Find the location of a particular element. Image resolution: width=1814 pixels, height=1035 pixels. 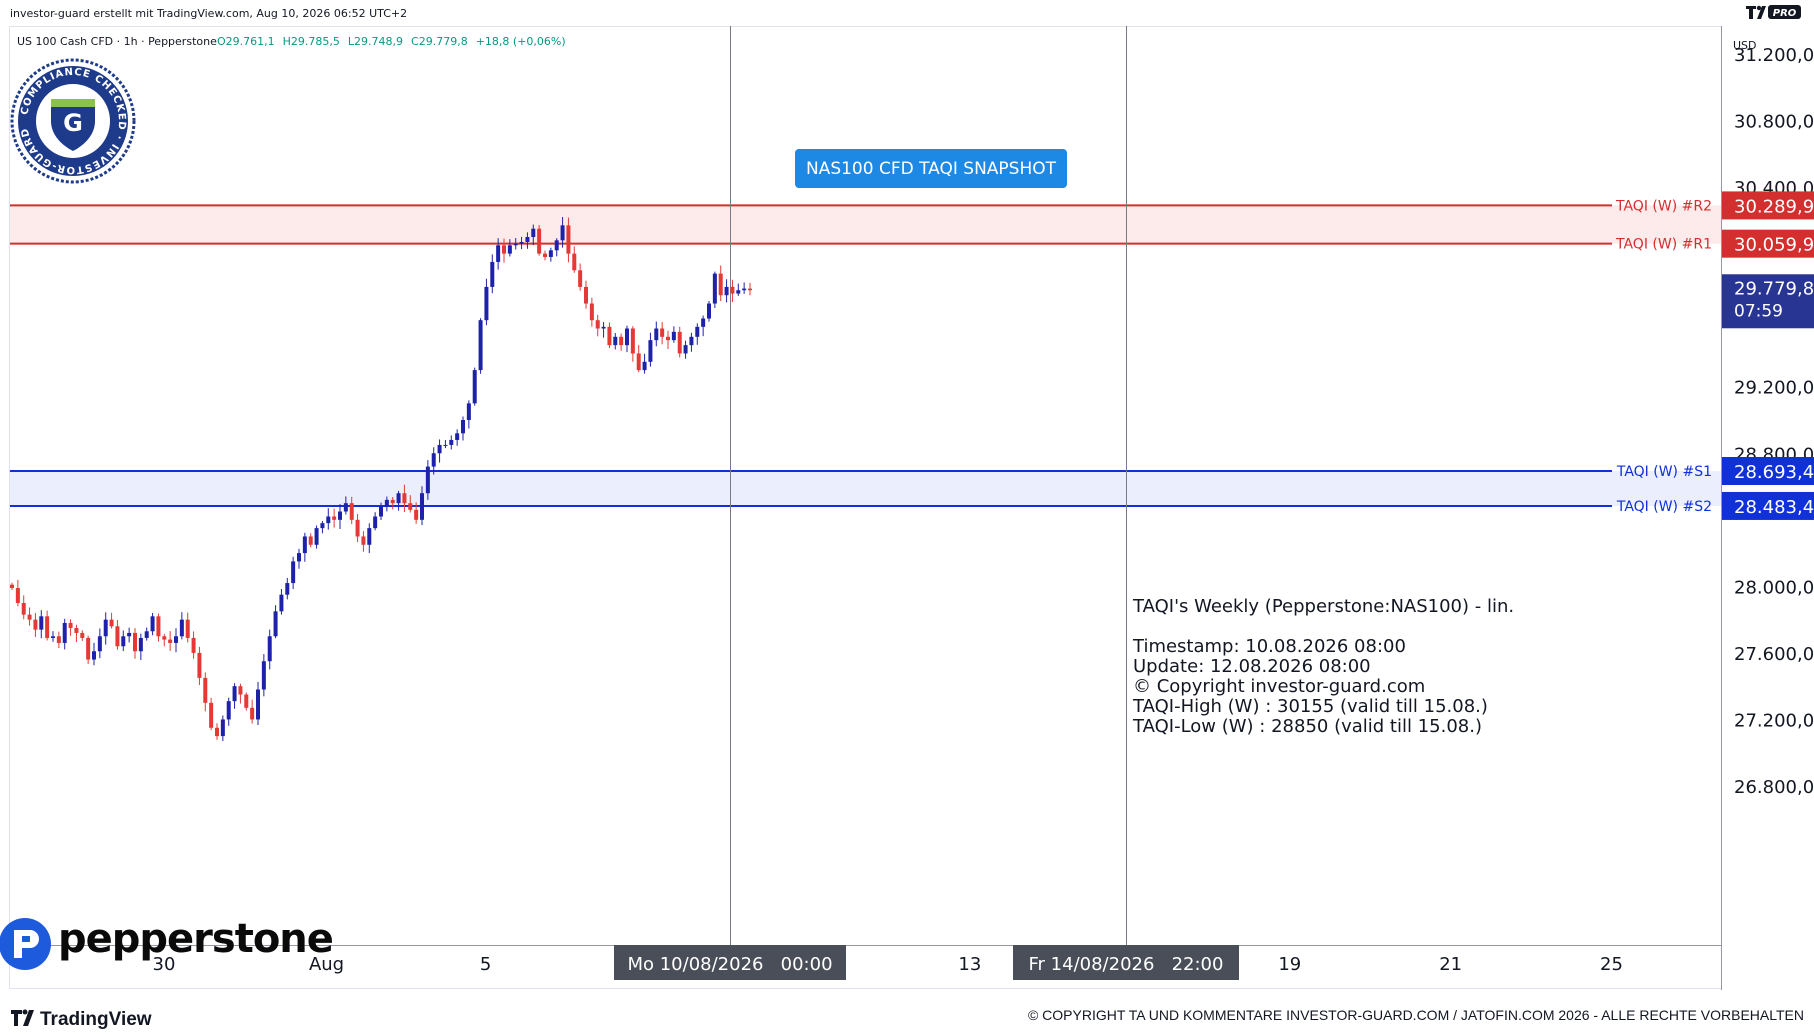

x-tick-label: 25 is located at coordinates (1611, 964).